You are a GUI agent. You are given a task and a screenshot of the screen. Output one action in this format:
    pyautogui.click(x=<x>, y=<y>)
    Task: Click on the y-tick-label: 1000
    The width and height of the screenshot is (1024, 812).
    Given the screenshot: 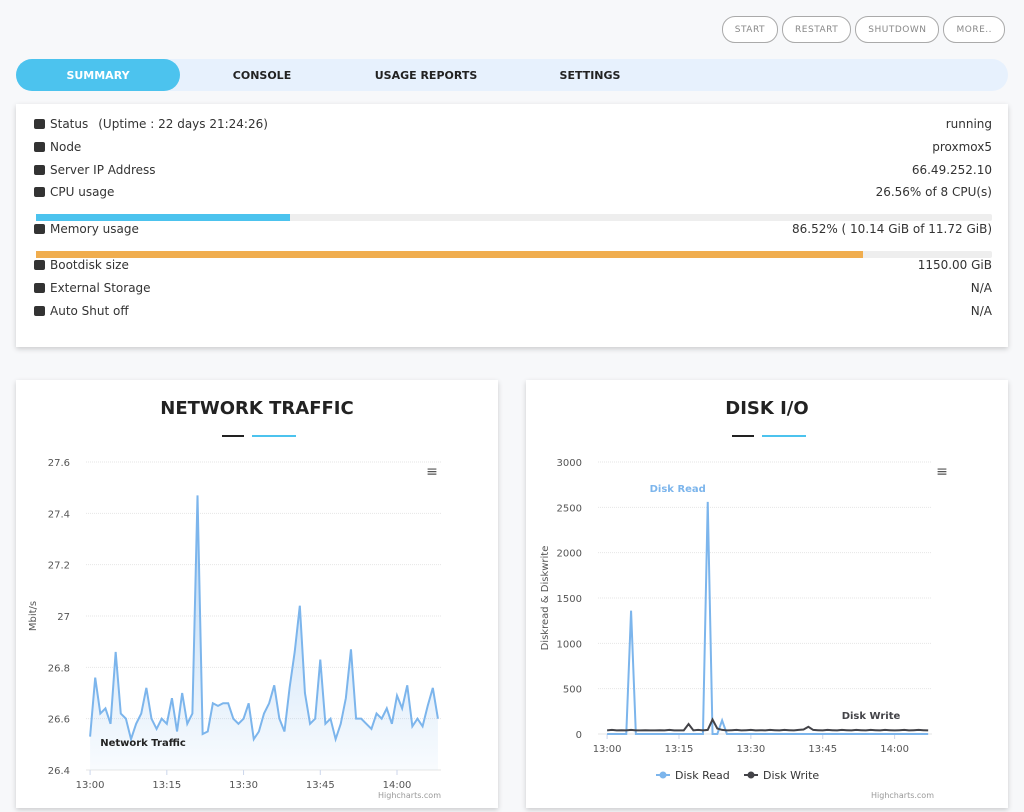 What is the action you would take?
    pyautogui.click(x=569, y=644)
    